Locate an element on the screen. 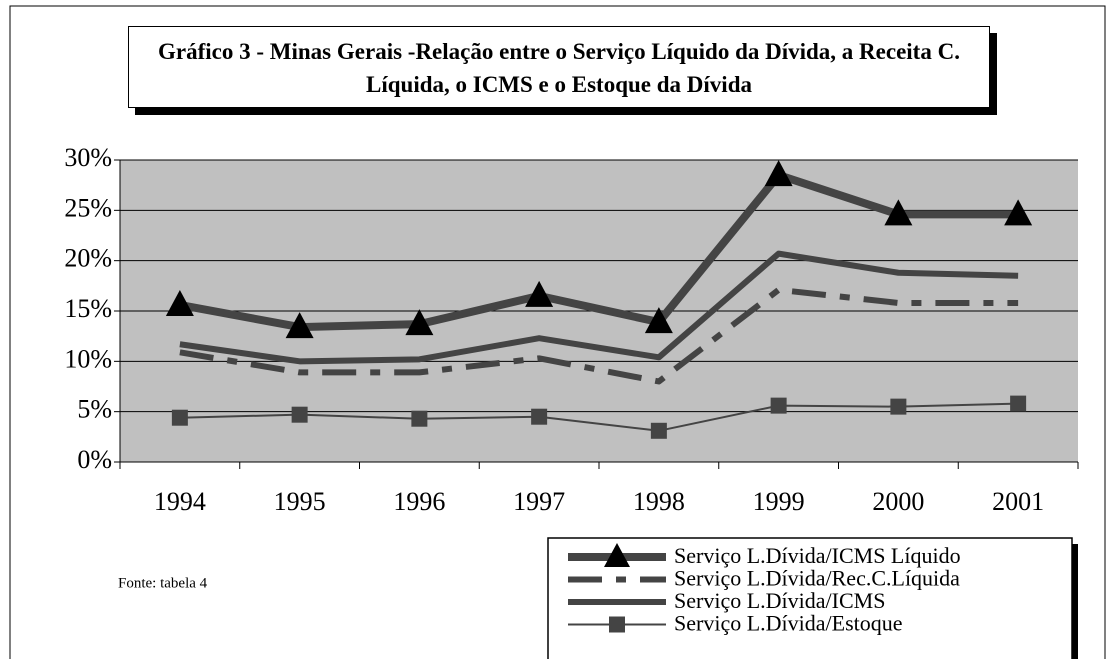 The width and height of the screenshot is (1107, 659). x-tick-label: 1999 is located at coordinates (779, 501).